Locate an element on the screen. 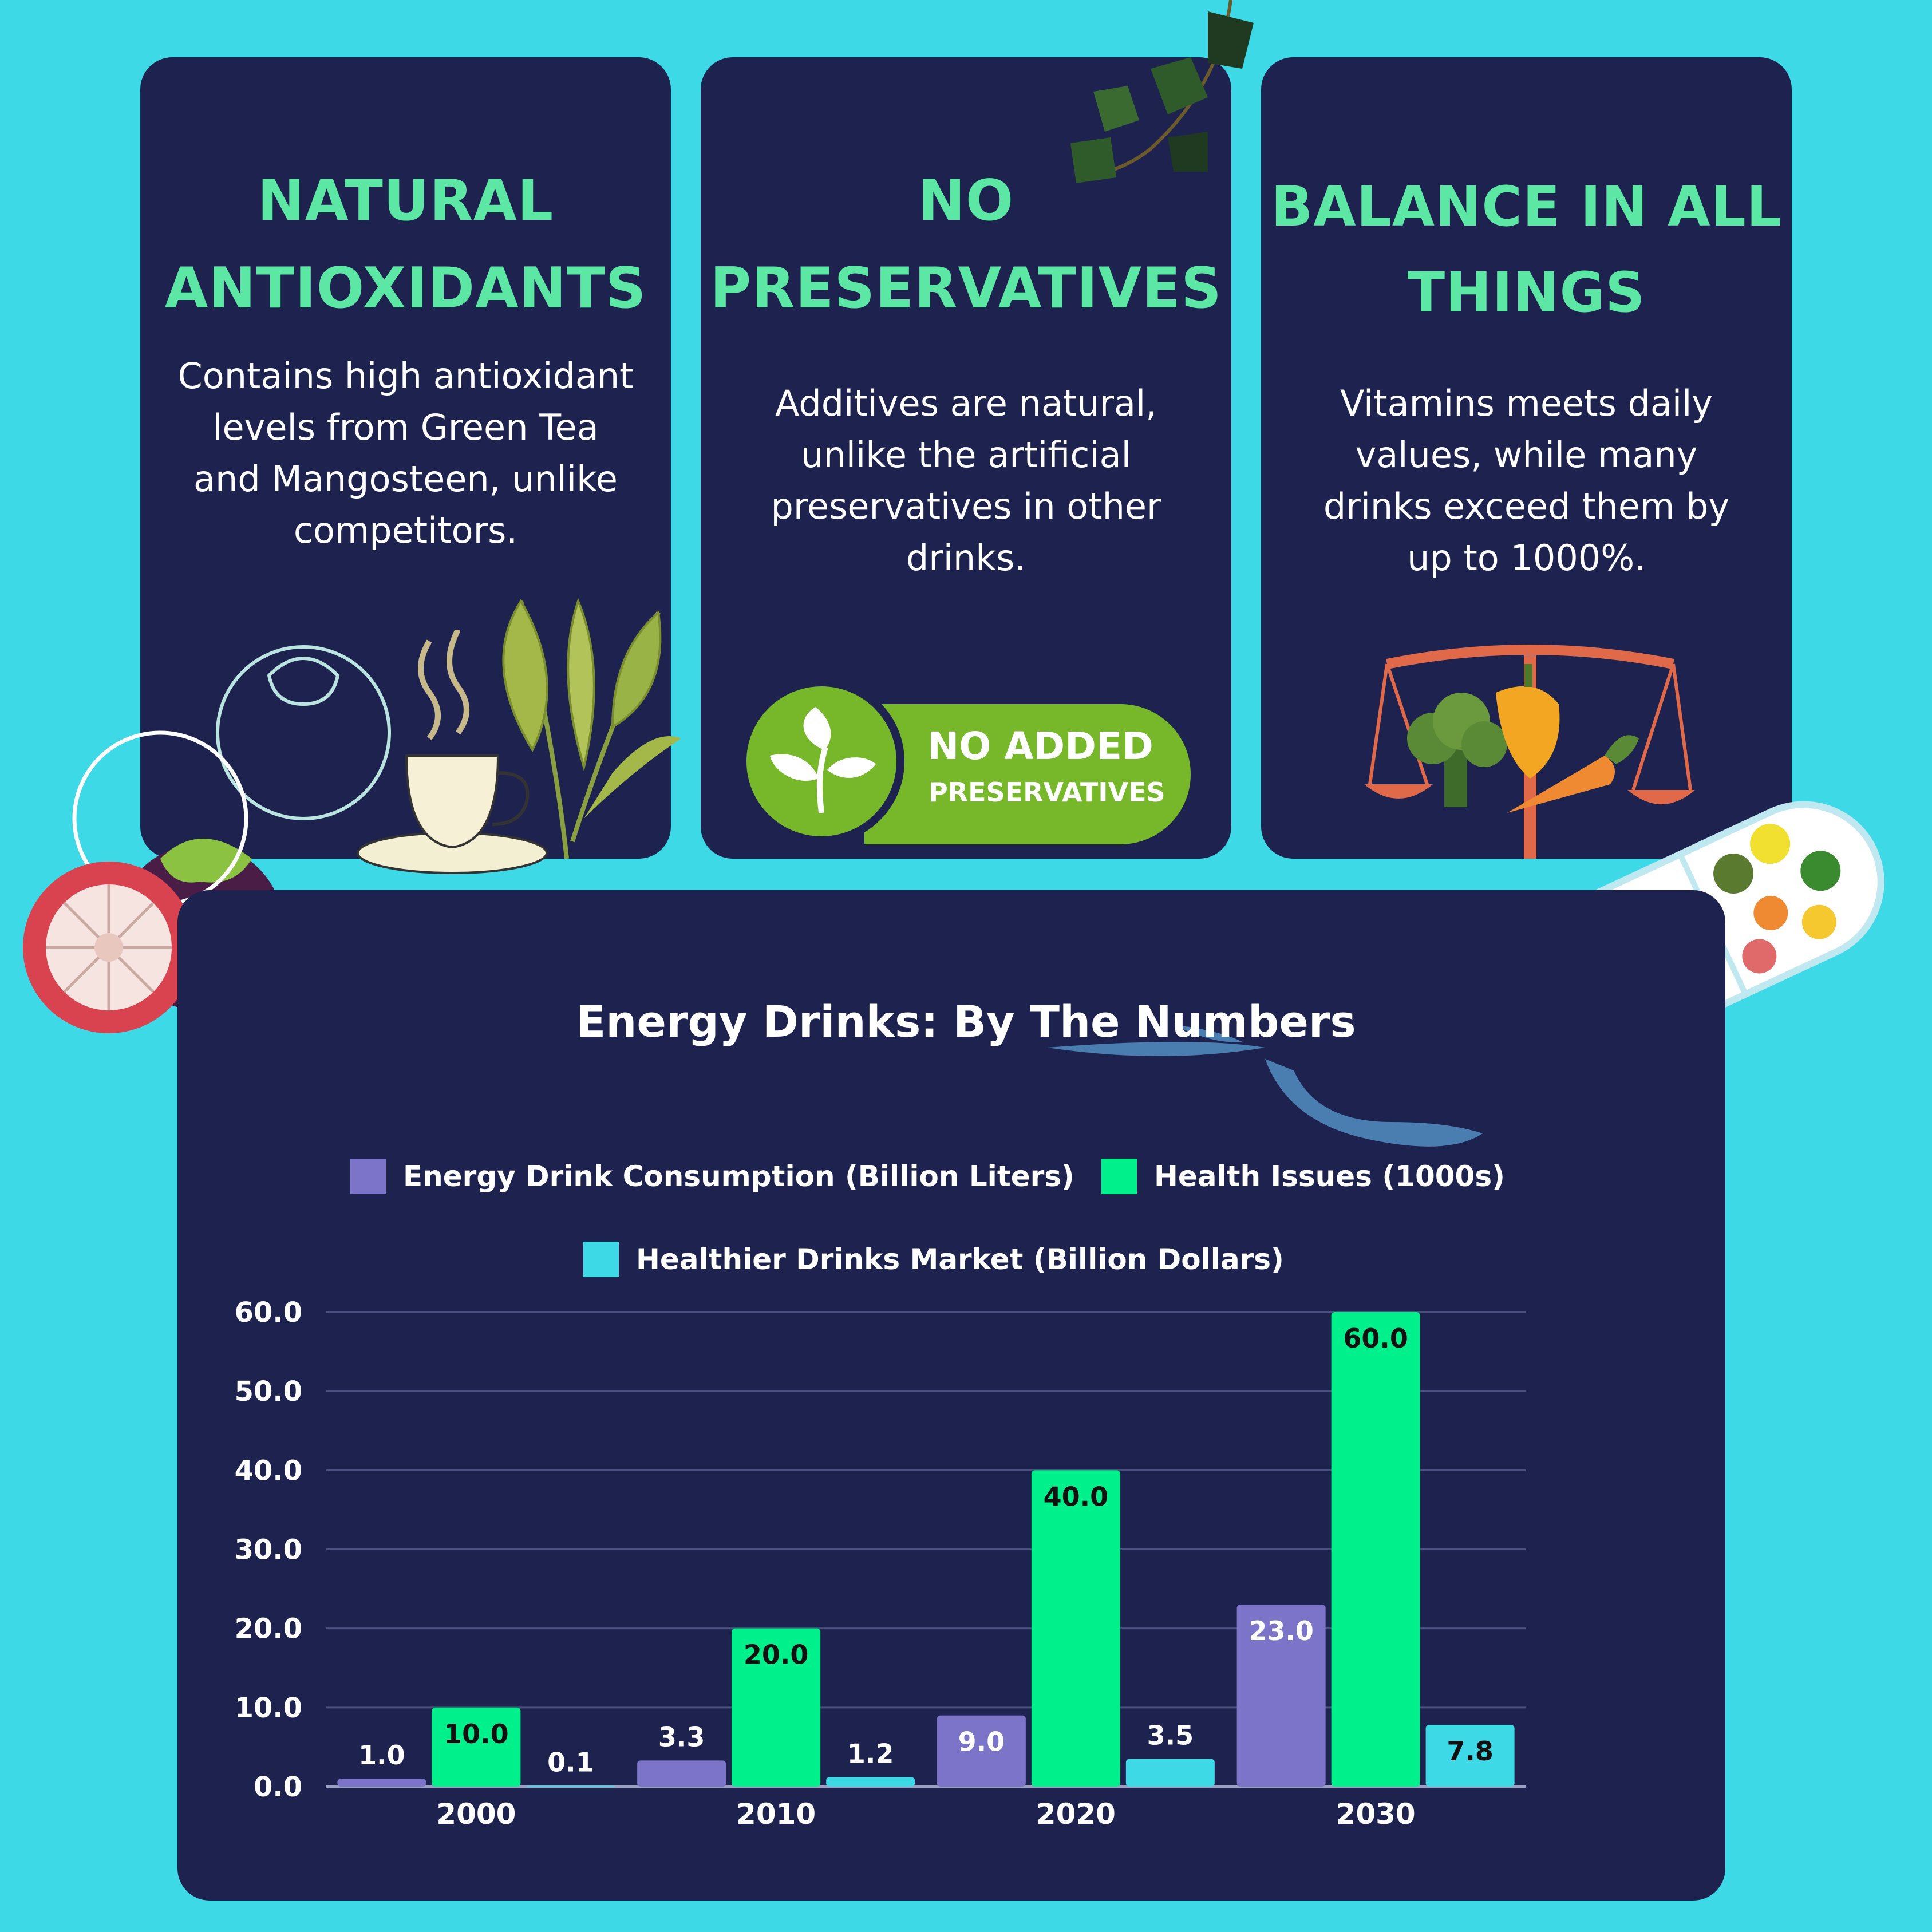 The image size is (1932, 1932). y-tick-label: 0.0 is located at coordinates (278, 1787).